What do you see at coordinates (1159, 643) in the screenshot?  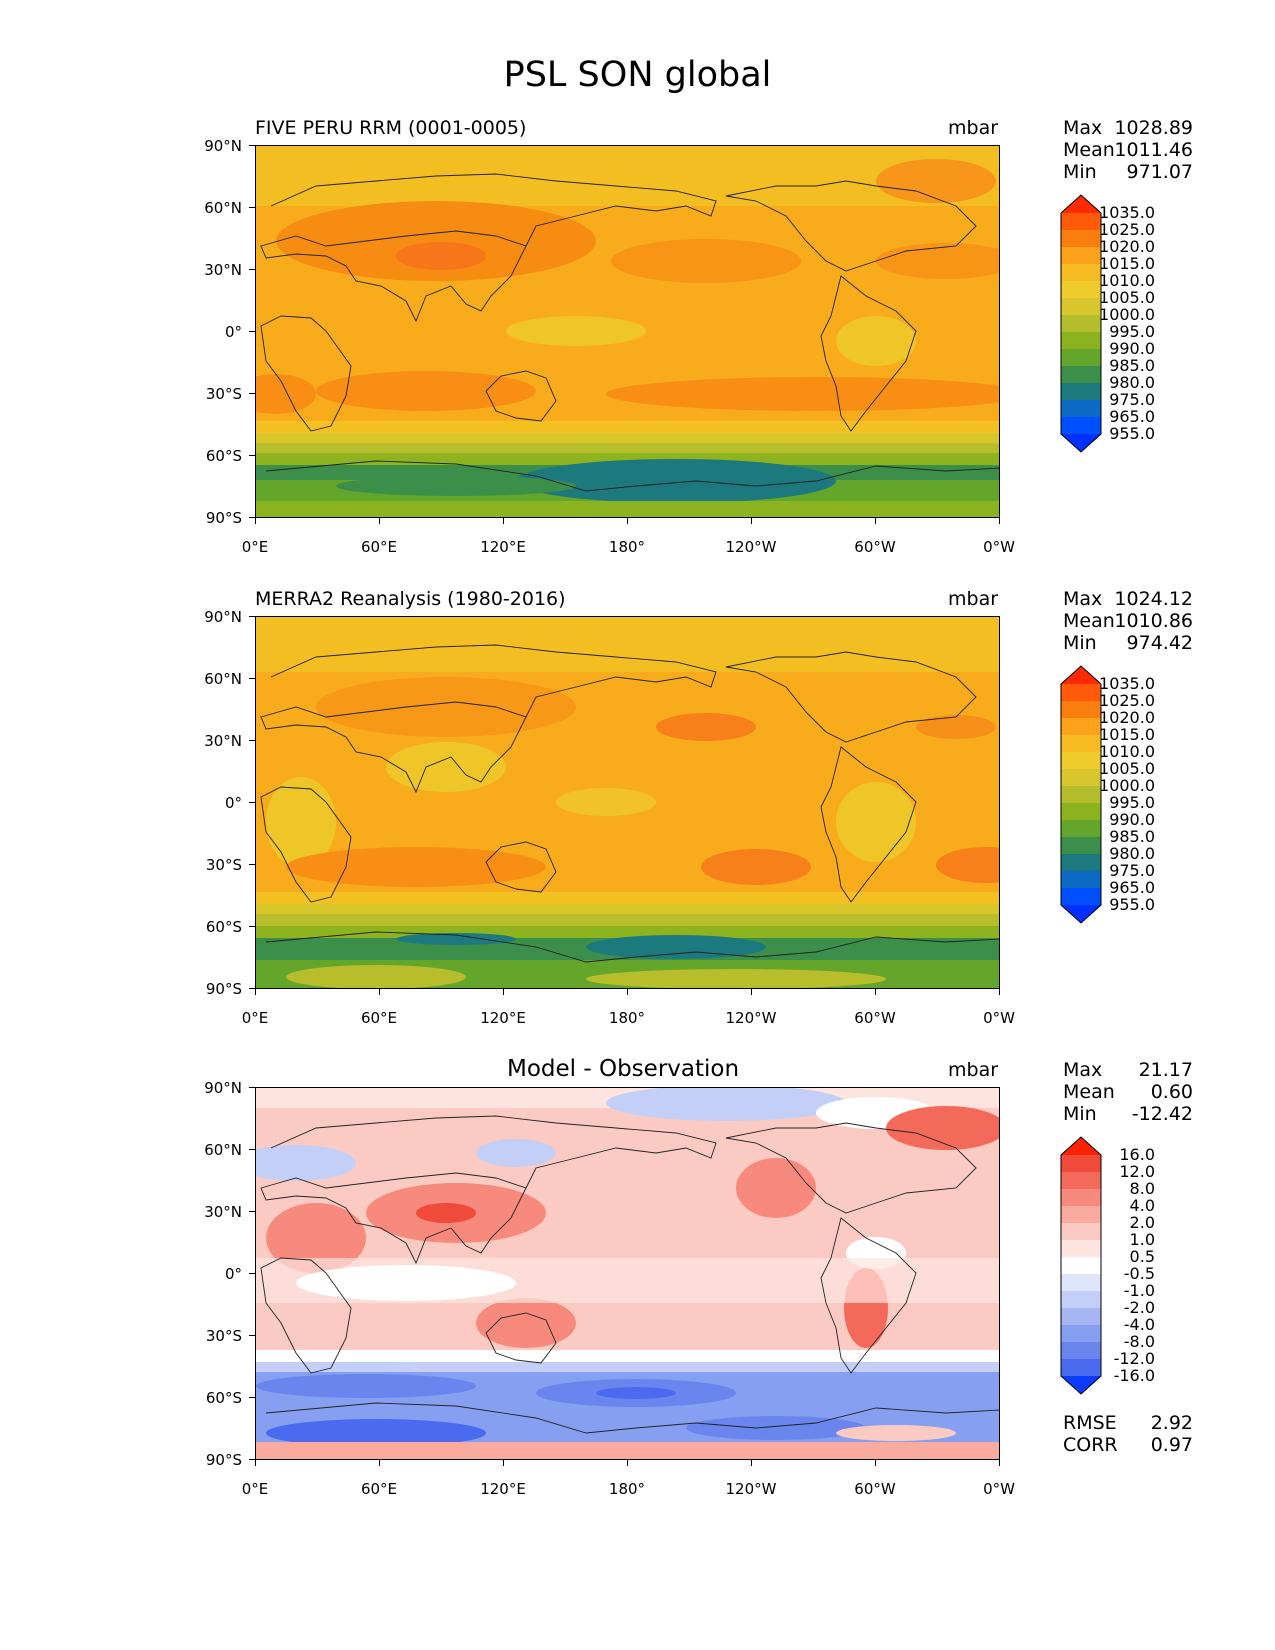 I see `stat-value: 974.42` at bounding box center [1159, 643].